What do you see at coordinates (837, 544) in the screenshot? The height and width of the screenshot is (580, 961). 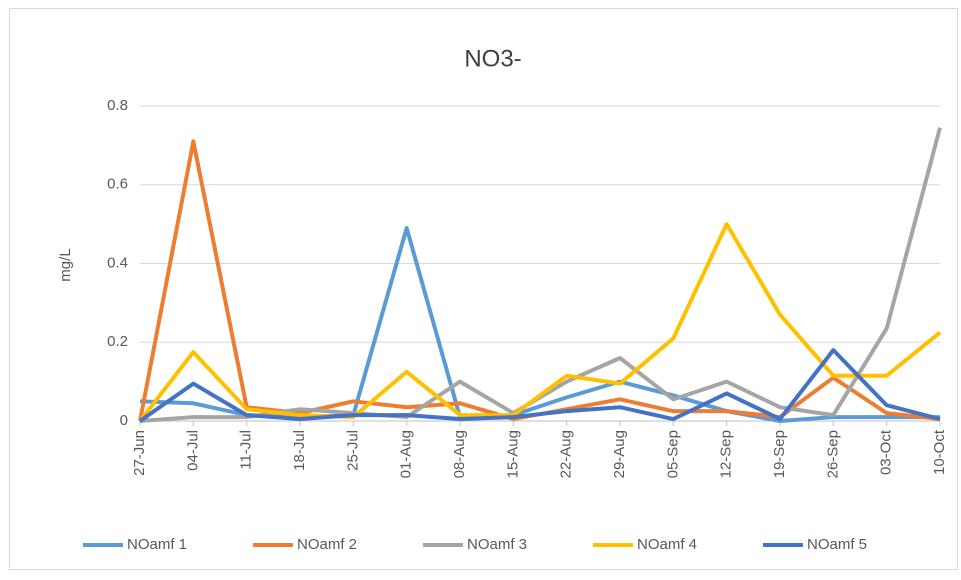 I see `legend-label: NOamf 5` at bounding box center [837, 544].